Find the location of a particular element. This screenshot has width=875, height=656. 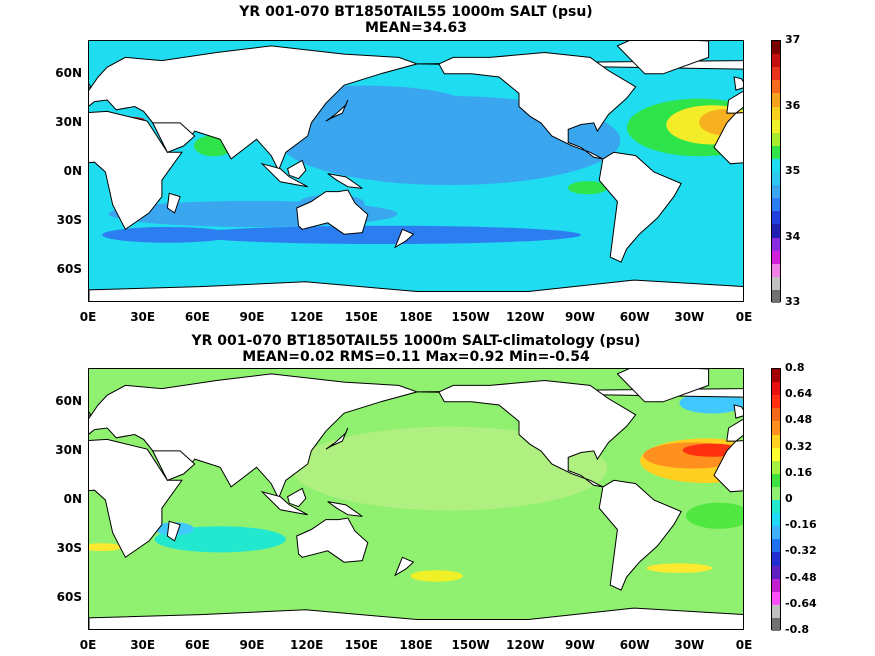

x-tick-label: 120W is located at coordinates (525, 317).